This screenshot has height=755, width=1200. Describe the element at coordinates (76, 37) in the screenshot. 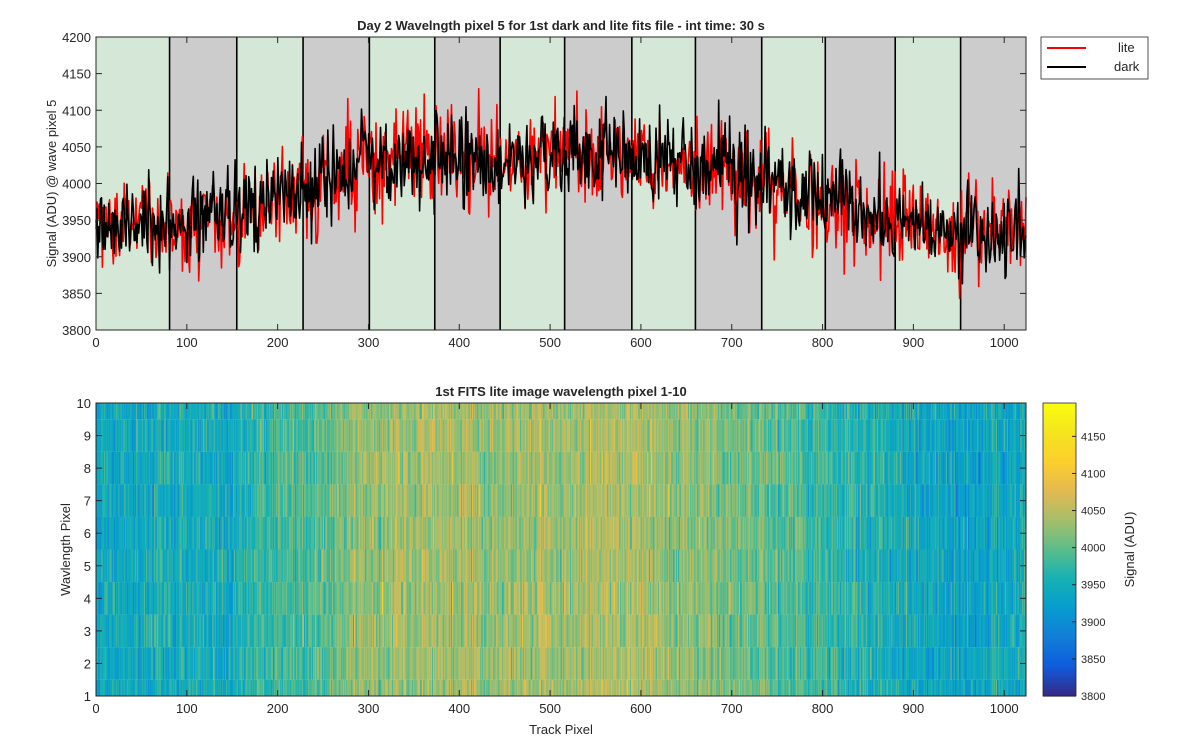

I see `y-tick-label: 4200` at that location.